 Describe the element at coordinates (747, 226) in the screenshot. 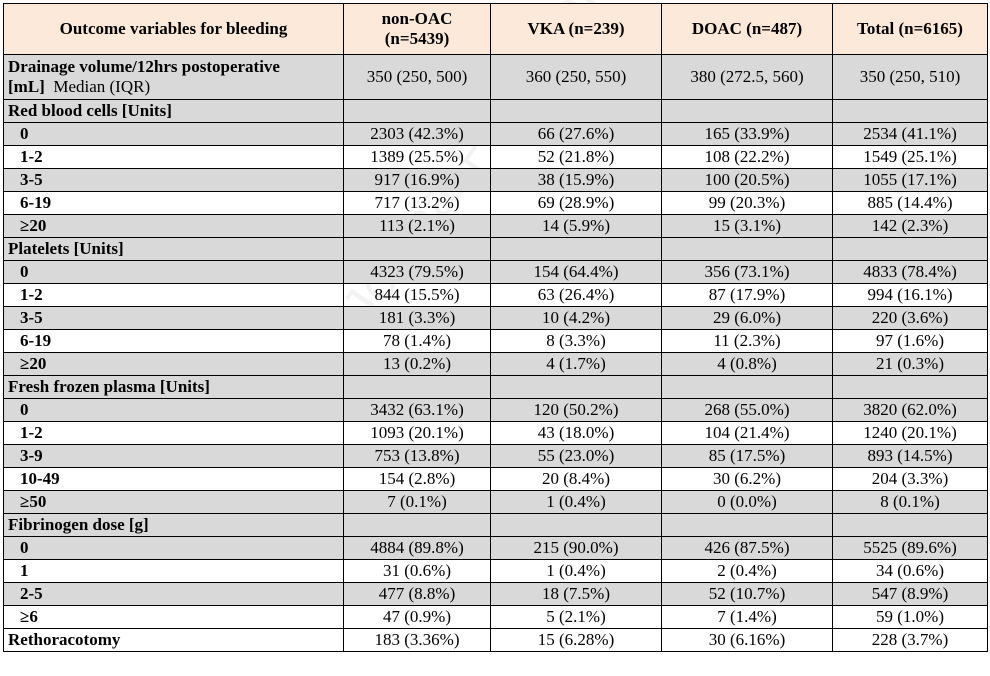

I see `table-cell: 15 (3.1%)` at that location.